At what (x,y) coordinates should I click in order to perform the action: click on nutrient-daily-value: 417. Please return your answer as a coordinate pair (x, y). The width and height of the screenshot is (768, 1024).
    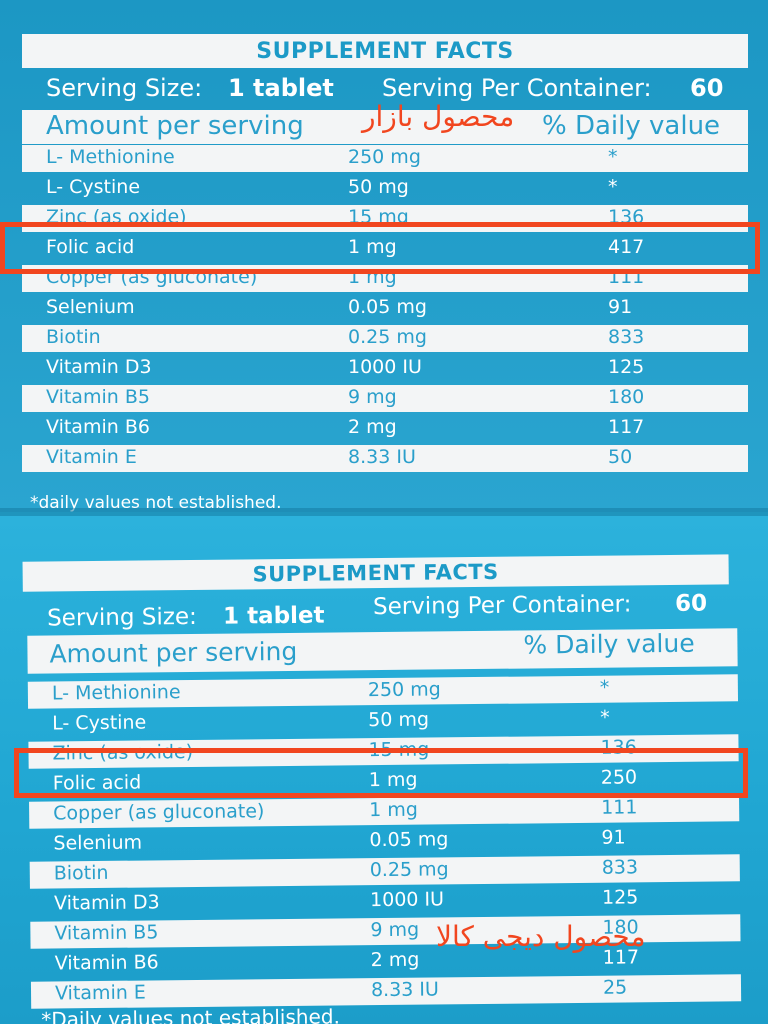
    Looking at the image, I should click on (626, 247).